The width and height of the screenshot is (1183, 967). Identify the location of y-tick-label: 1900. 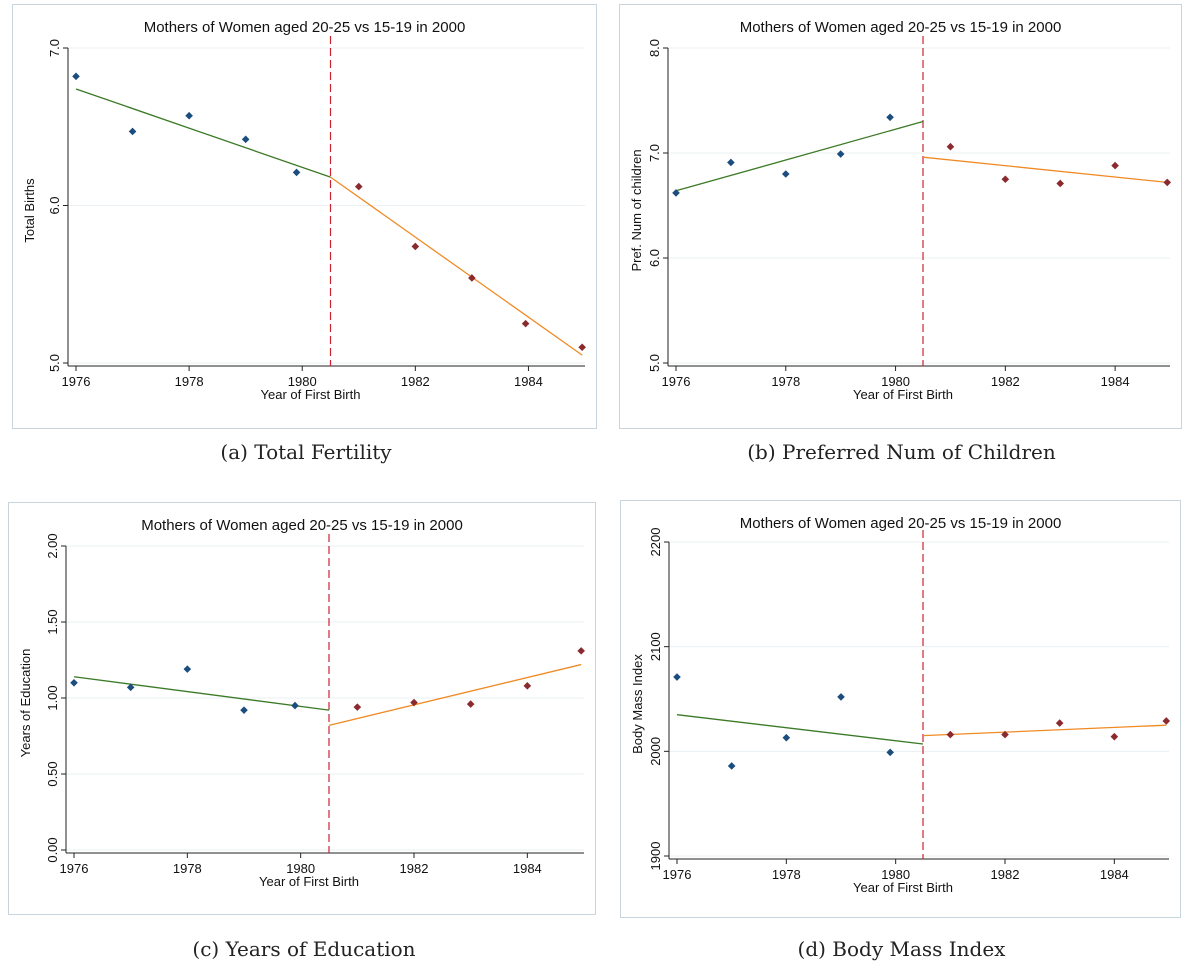
(655, 856).